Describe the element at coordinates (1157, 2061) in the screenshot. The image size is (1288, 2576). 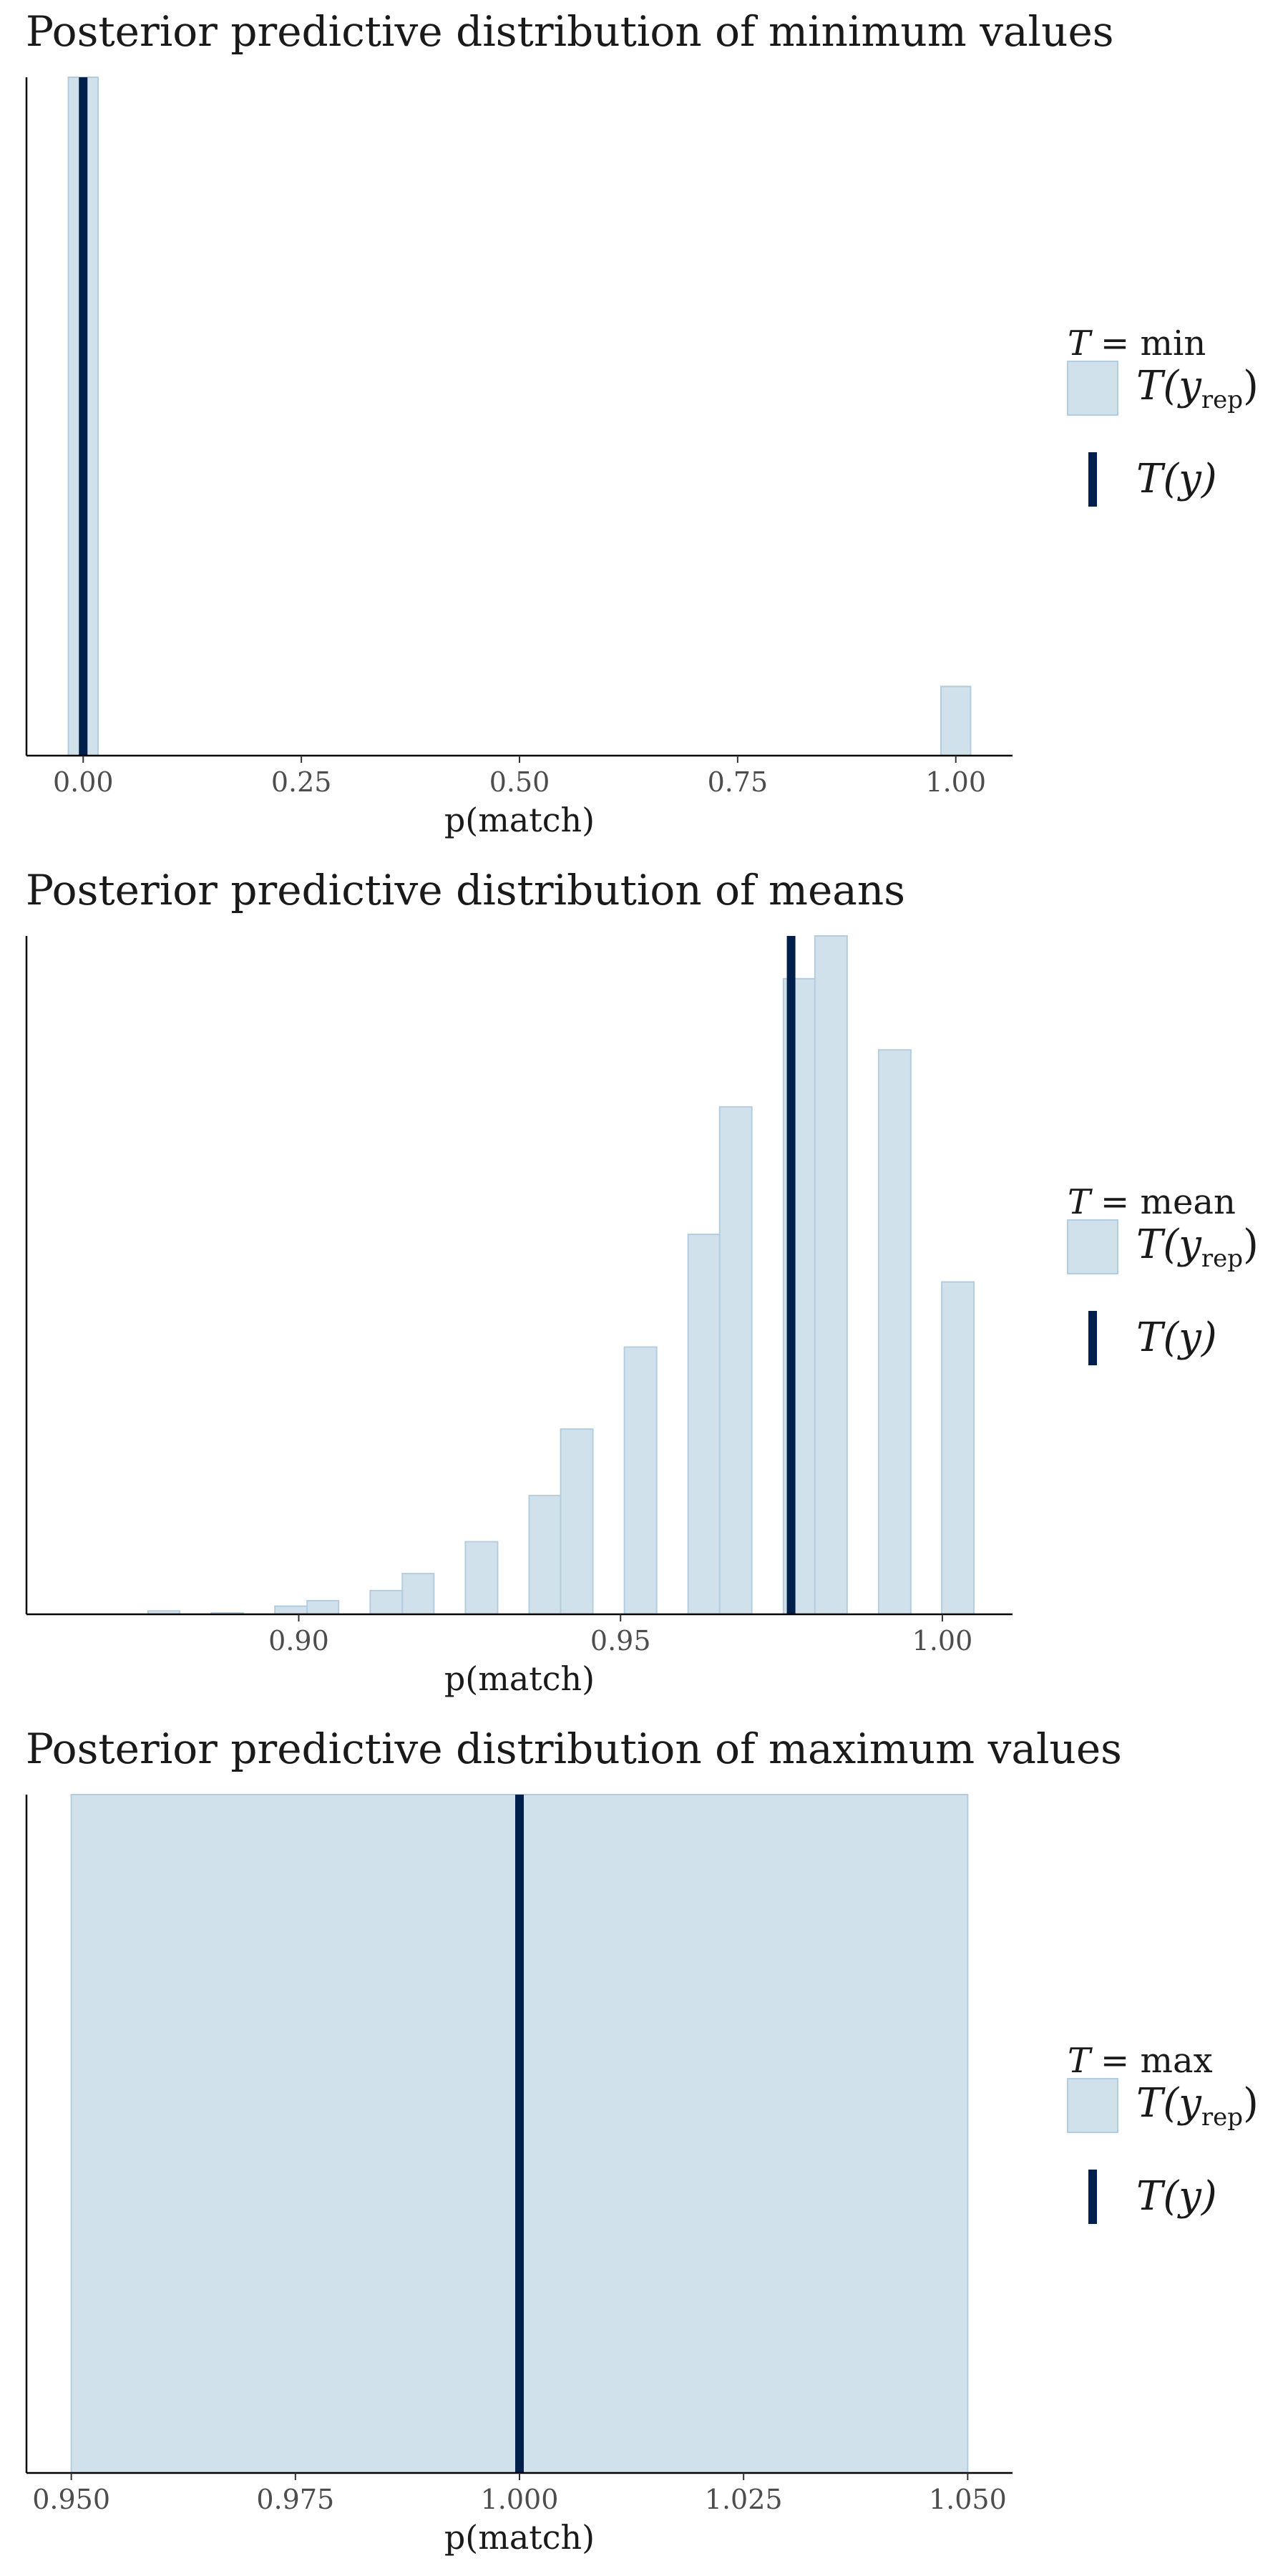
I see `legend-title-eq: = max` at that location.